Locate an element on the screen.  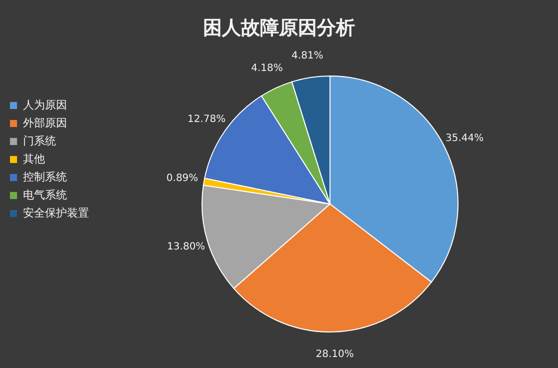
data-label: 4.81% is located at coordinates (308, 56).